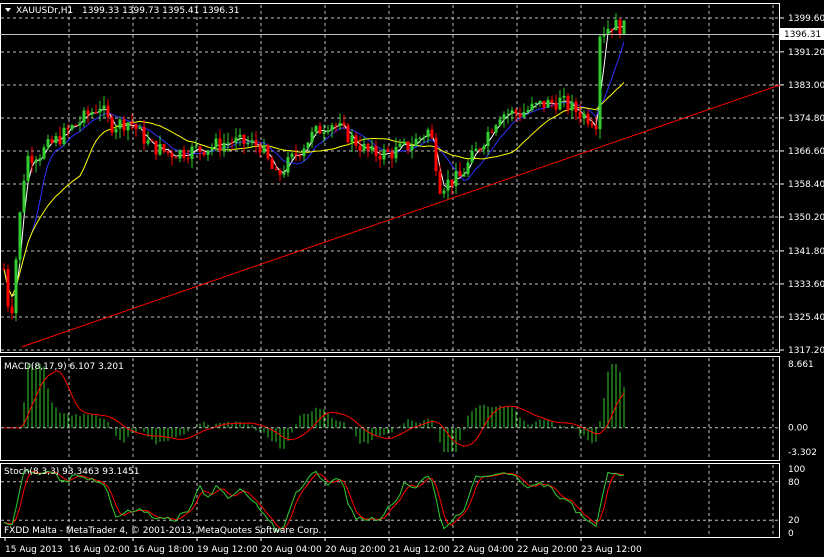 The width and height of the screenshot is (824, 557). Describe the element at coordinates (802, 34) in the screenshot. I see `current-price-box` at that location.